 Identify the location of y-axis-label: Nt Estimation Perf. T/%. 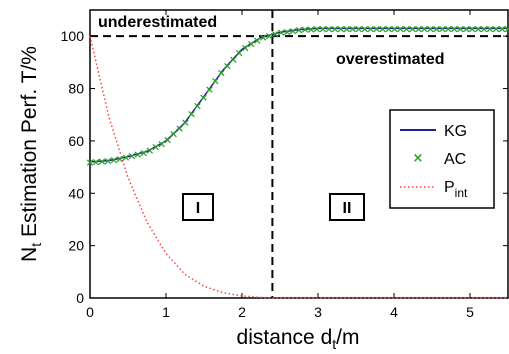
(31, 154).